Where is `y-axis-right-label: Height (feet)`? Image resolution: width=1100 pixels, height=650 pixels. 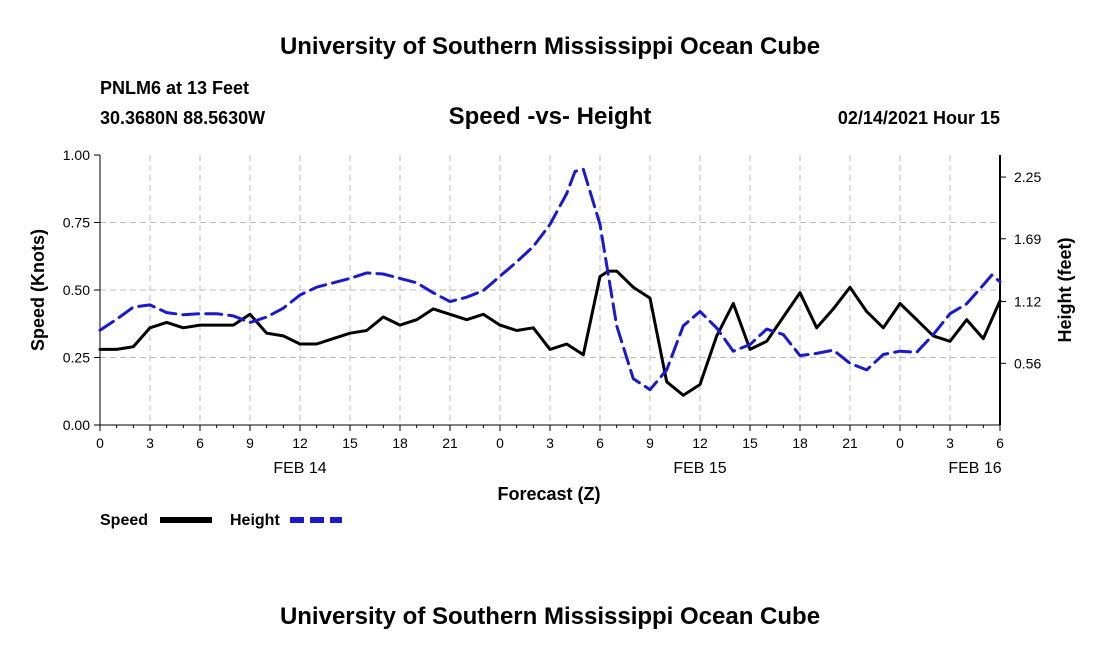 y-axis-right-label: Height (feet) is located at coordinates (1065, 290).